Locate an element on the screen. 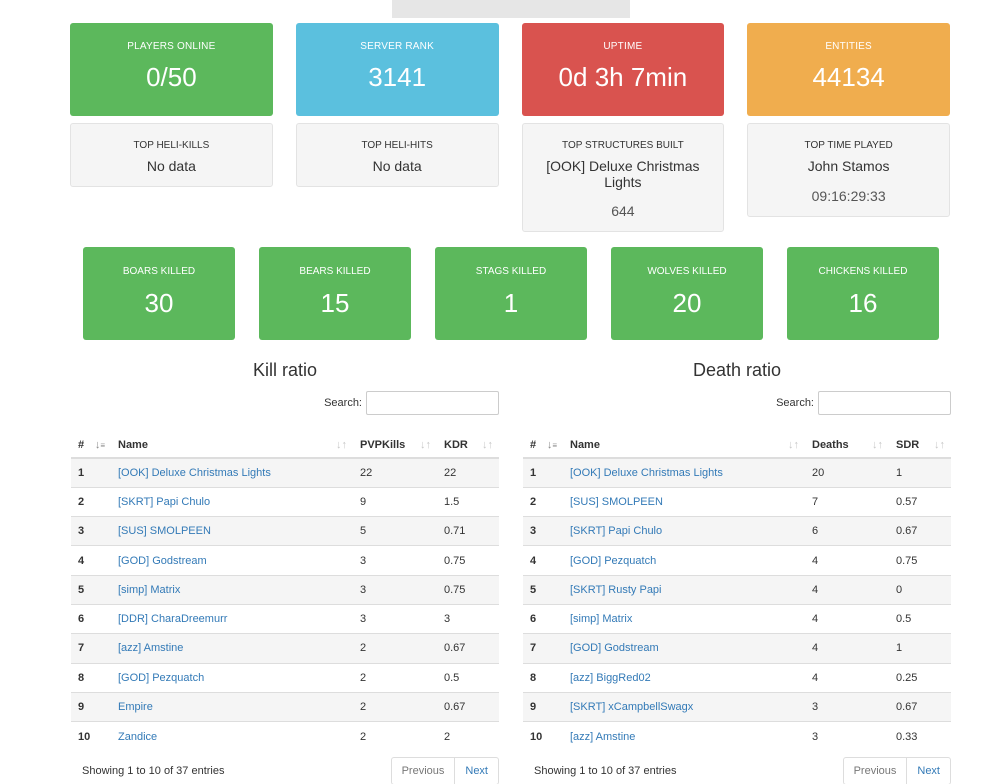 The image size is (1000, 784). stat-bears-killed: BEARS KILLED 15 is located at coordinates (335, 293).